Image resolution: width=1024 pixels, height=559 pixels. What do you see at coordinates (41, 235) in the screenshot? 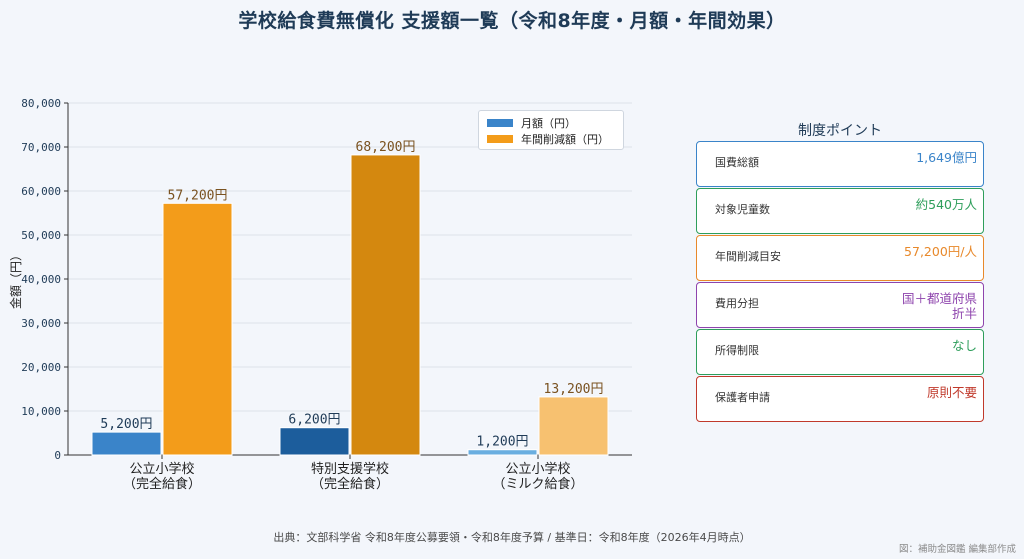
I see `y-tick-label: 50,000` at bounding box center [41, 235].